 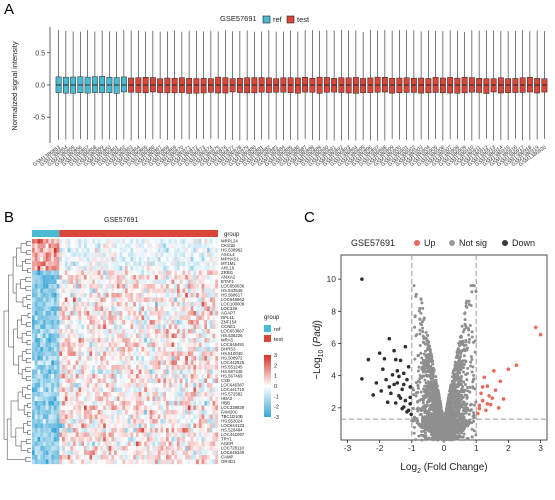 What do you see at coordinates (232, 358) in the screenshot?
I see `gene-label: HS.508972` at bounding box center [232, 358].